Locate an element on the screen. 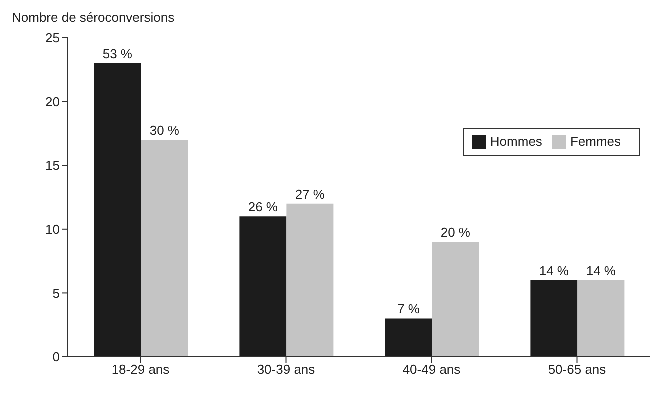 The width and height of the screenshot is (668, 400). annotation: 20 % is located at coordinates (455, 232).